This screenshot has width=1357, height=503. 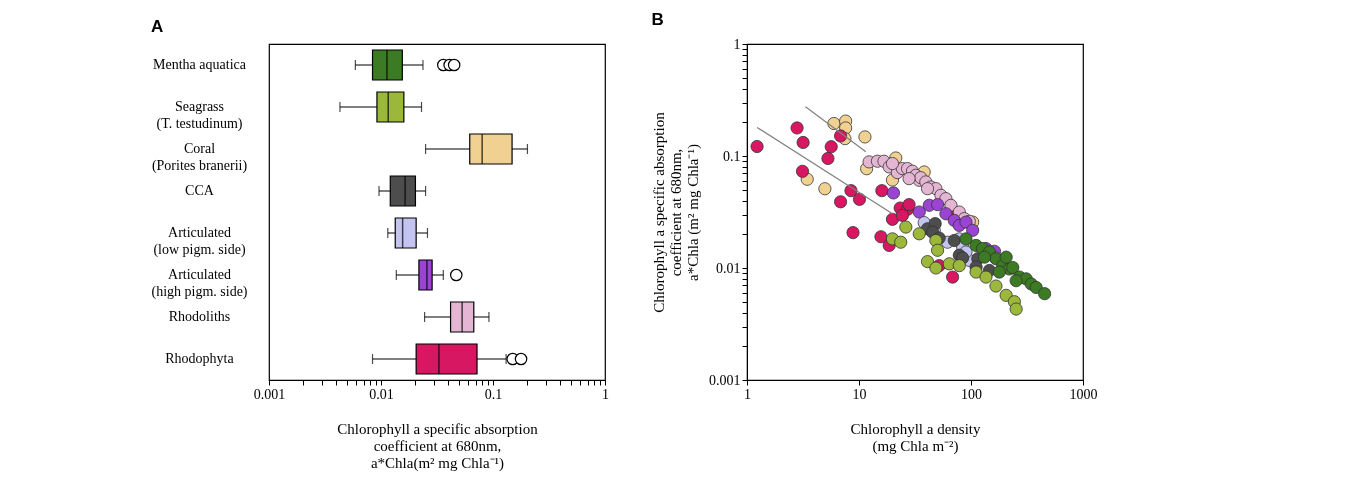 I want to click on x-axis-title: Chlorophyll a density (mg Chla m⁻²), so click(x=915, y=437).